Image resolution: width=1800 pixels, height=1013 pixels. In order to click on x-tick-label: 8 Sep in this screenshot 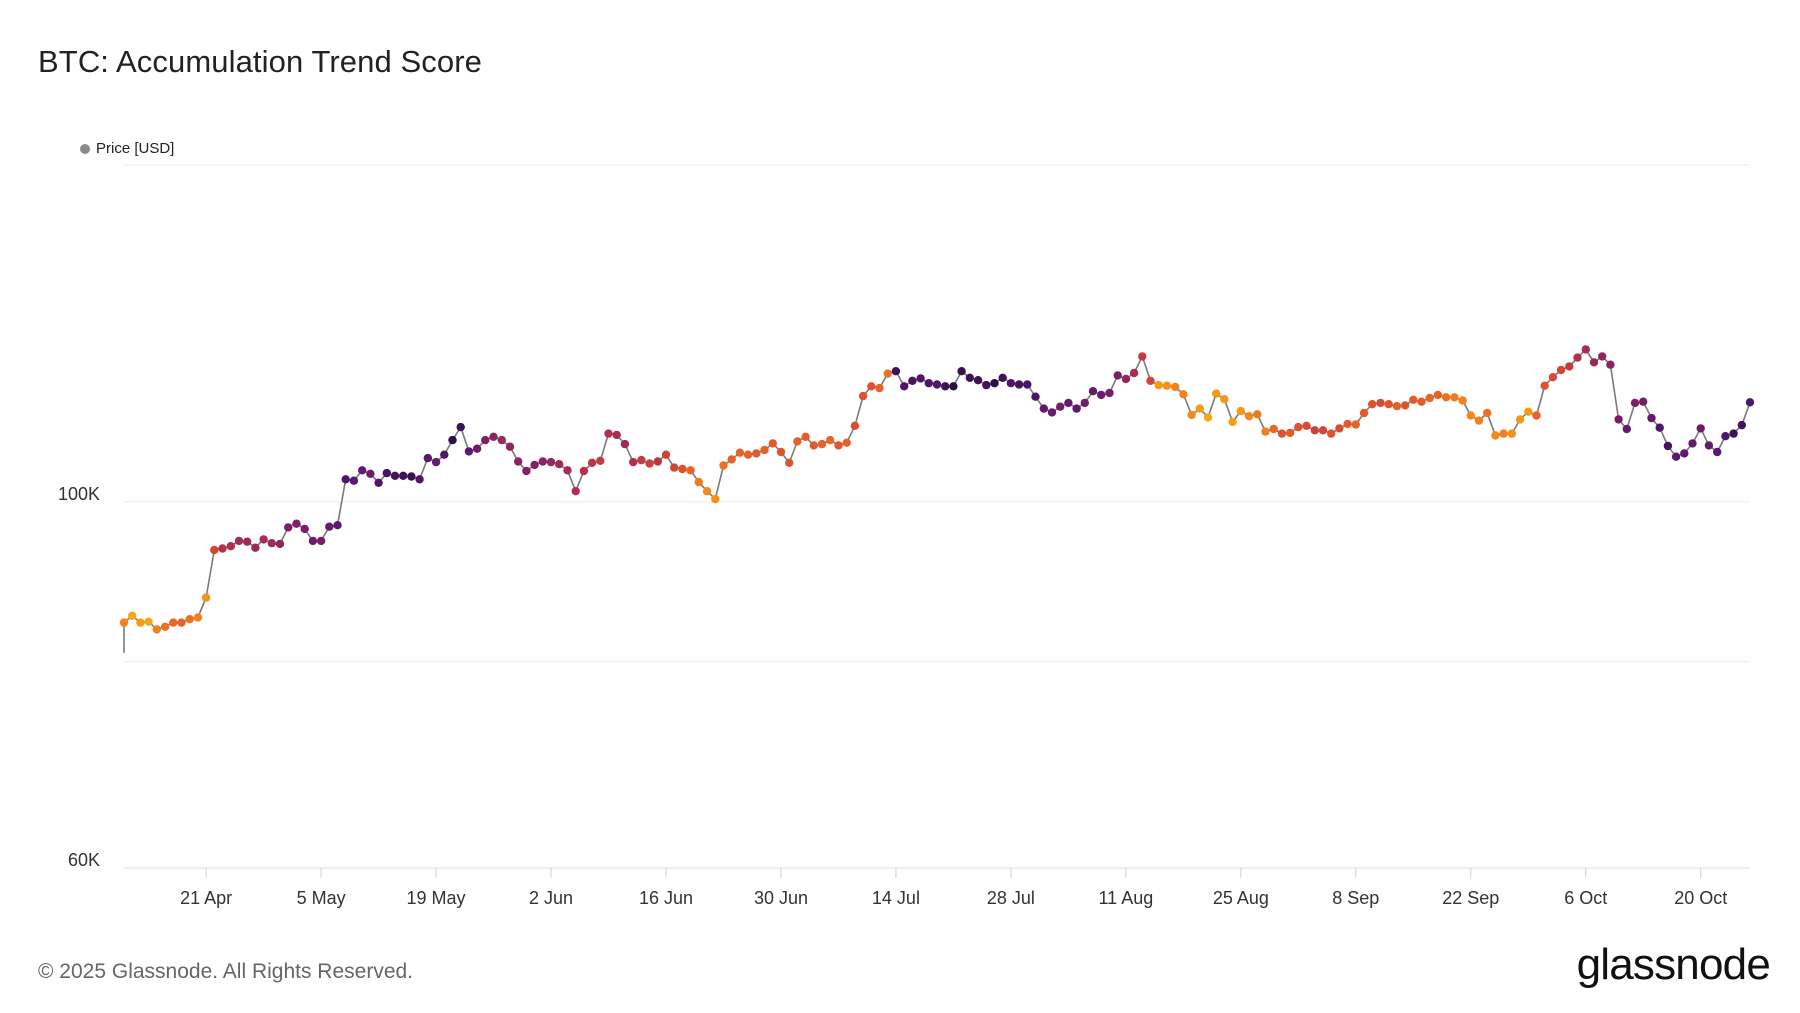, I will do `click(1355, 898)`.